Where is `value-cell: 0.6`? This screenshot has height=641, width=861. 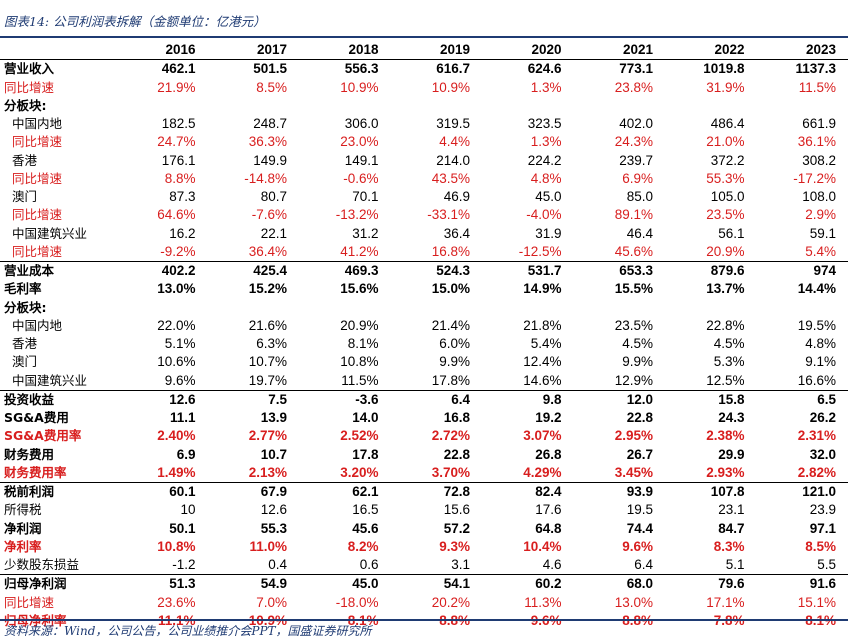 value-cell: 0.6 is located at coordinates (345, 566).